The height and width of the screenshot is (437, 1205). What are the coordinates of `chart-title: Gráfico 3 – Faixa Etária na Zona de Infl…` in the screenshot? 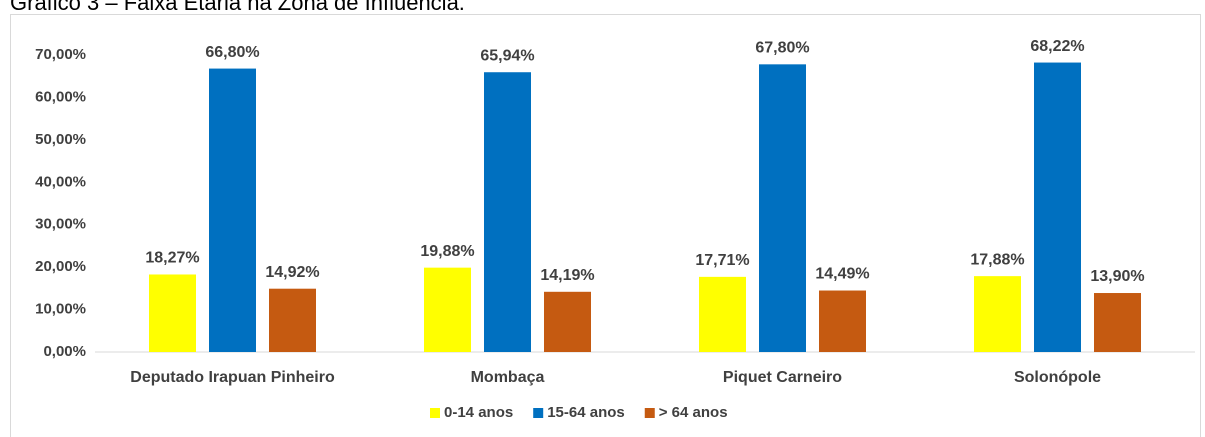 It's located at (237, 7).